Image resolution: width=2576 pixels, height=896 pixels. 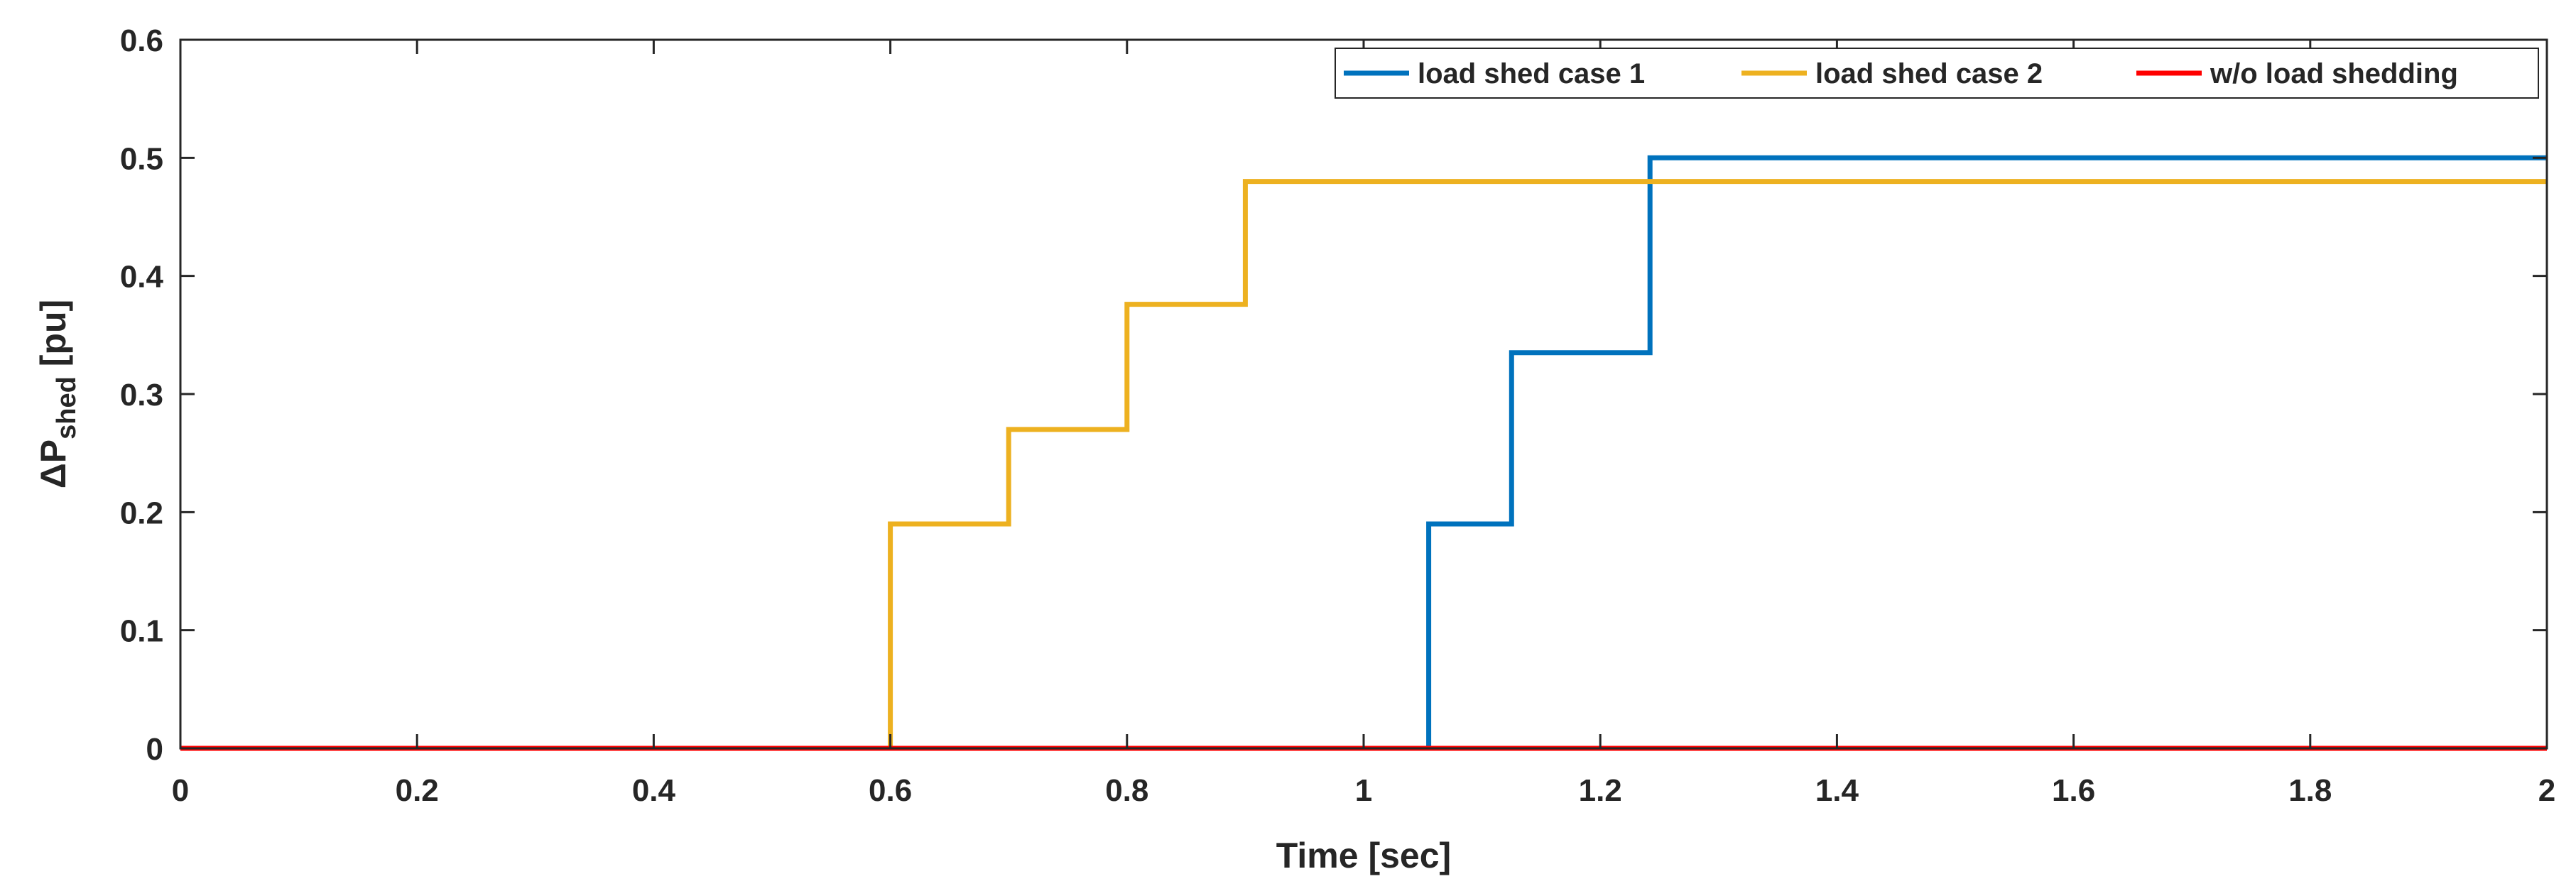 I want to click on y-tick-label-1: 0.1, so click(x=142, y=631).